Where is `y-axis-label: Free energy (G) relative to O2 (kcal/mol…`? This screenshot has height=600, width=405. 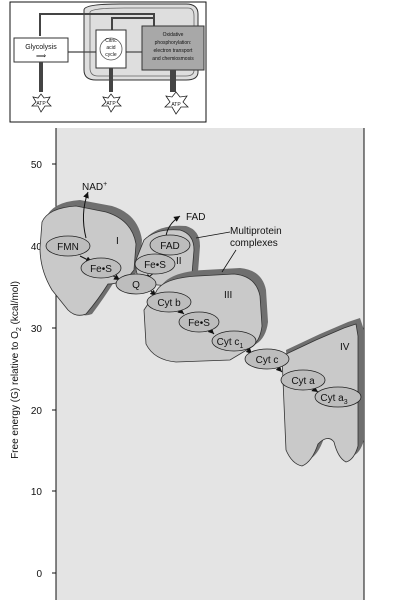 y-axis-label: Free energy (G) relative to O2 (kcal/mol… is located at coordinates (16, 370).